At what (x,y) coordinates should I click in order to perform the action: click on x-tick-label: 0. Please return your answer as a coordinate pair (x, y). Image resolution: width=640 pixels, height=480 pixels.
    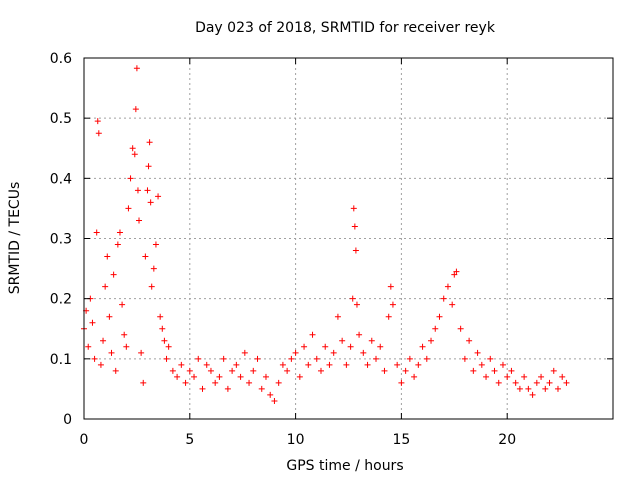
    Looking at the image, I should click on (84, 440).